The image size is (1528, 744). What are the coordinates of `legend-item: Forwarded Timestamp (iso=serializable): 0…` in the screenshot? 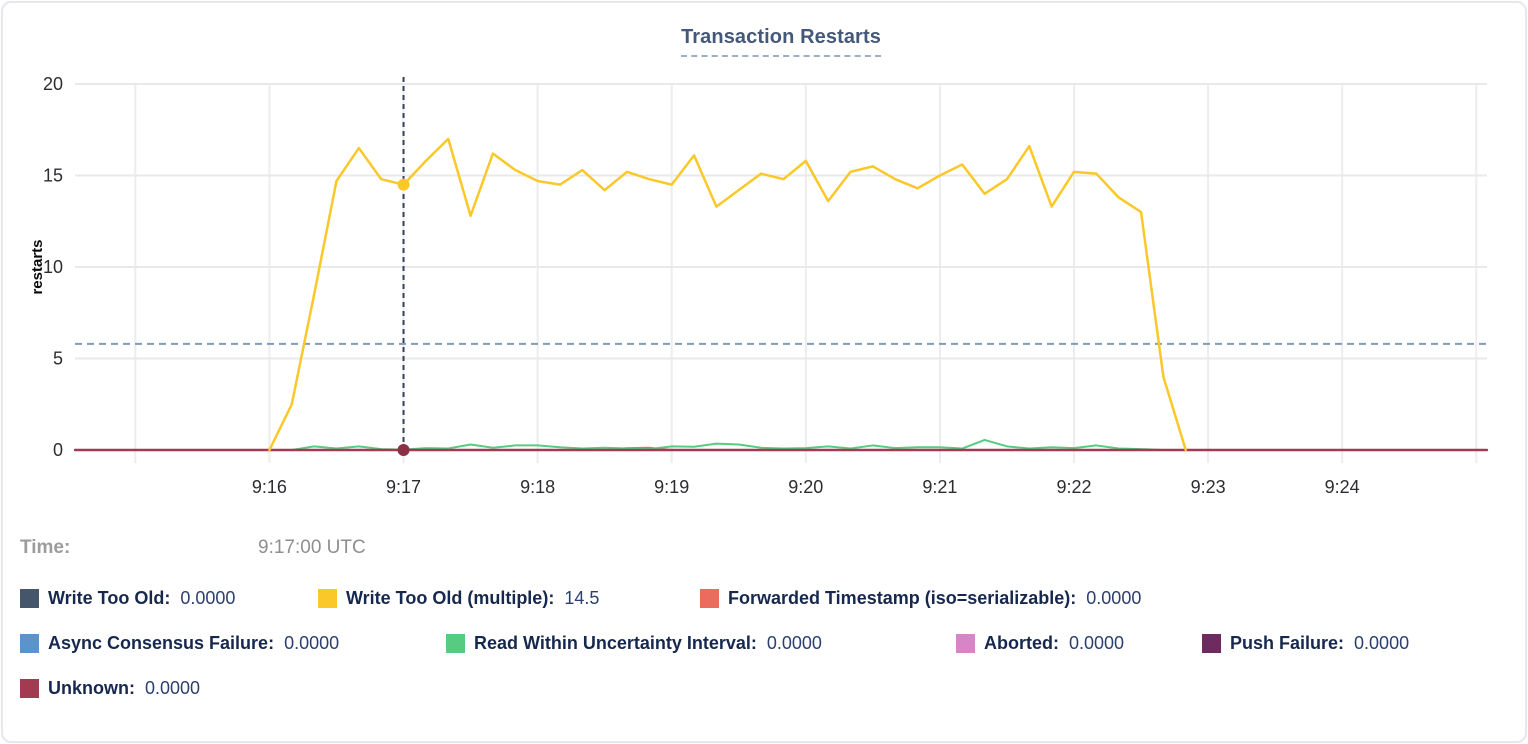 It's located at (920, 598).